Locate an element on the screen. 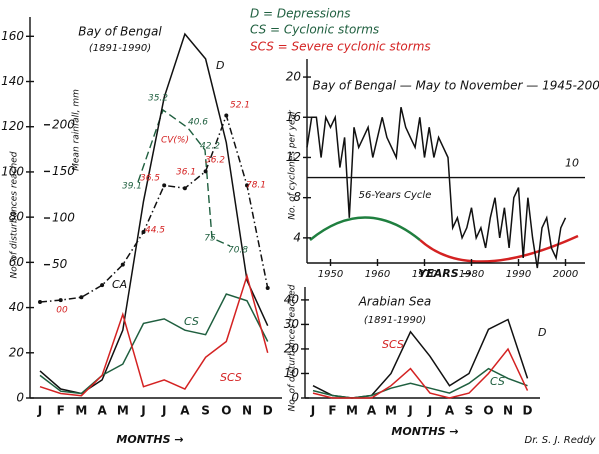  y-tick-label: 10 is located at coordinates (292, 373).